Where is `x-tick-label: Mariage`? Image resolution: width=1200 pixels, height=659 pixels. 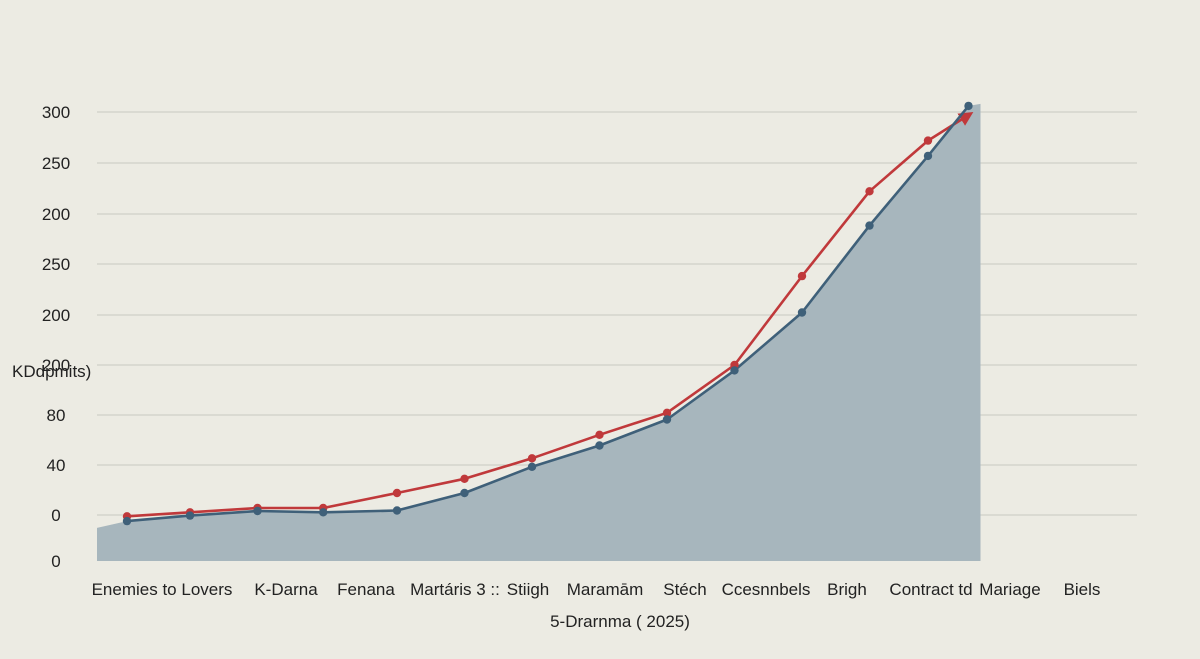
x-tick-label: Mariage is located at coordinates (1009, 589).